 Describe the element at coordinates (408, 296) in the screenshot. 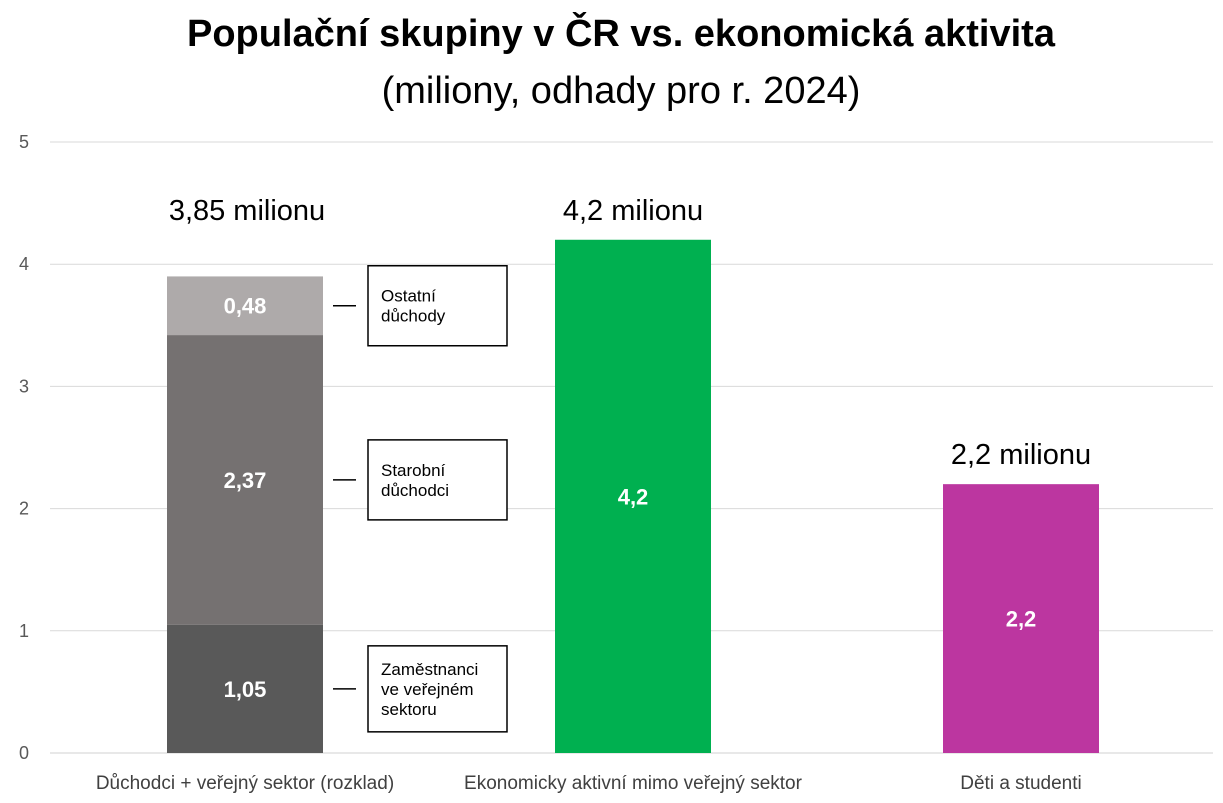

I see `callout-text: Ostatní` at that location.